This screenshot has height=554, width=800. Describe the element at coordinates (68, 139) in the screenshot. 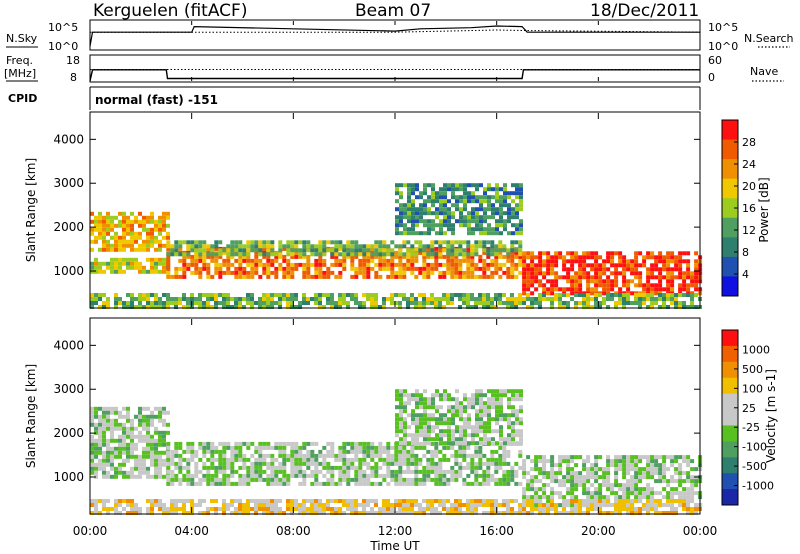

I see `y-tick-label: 4000` at that location.